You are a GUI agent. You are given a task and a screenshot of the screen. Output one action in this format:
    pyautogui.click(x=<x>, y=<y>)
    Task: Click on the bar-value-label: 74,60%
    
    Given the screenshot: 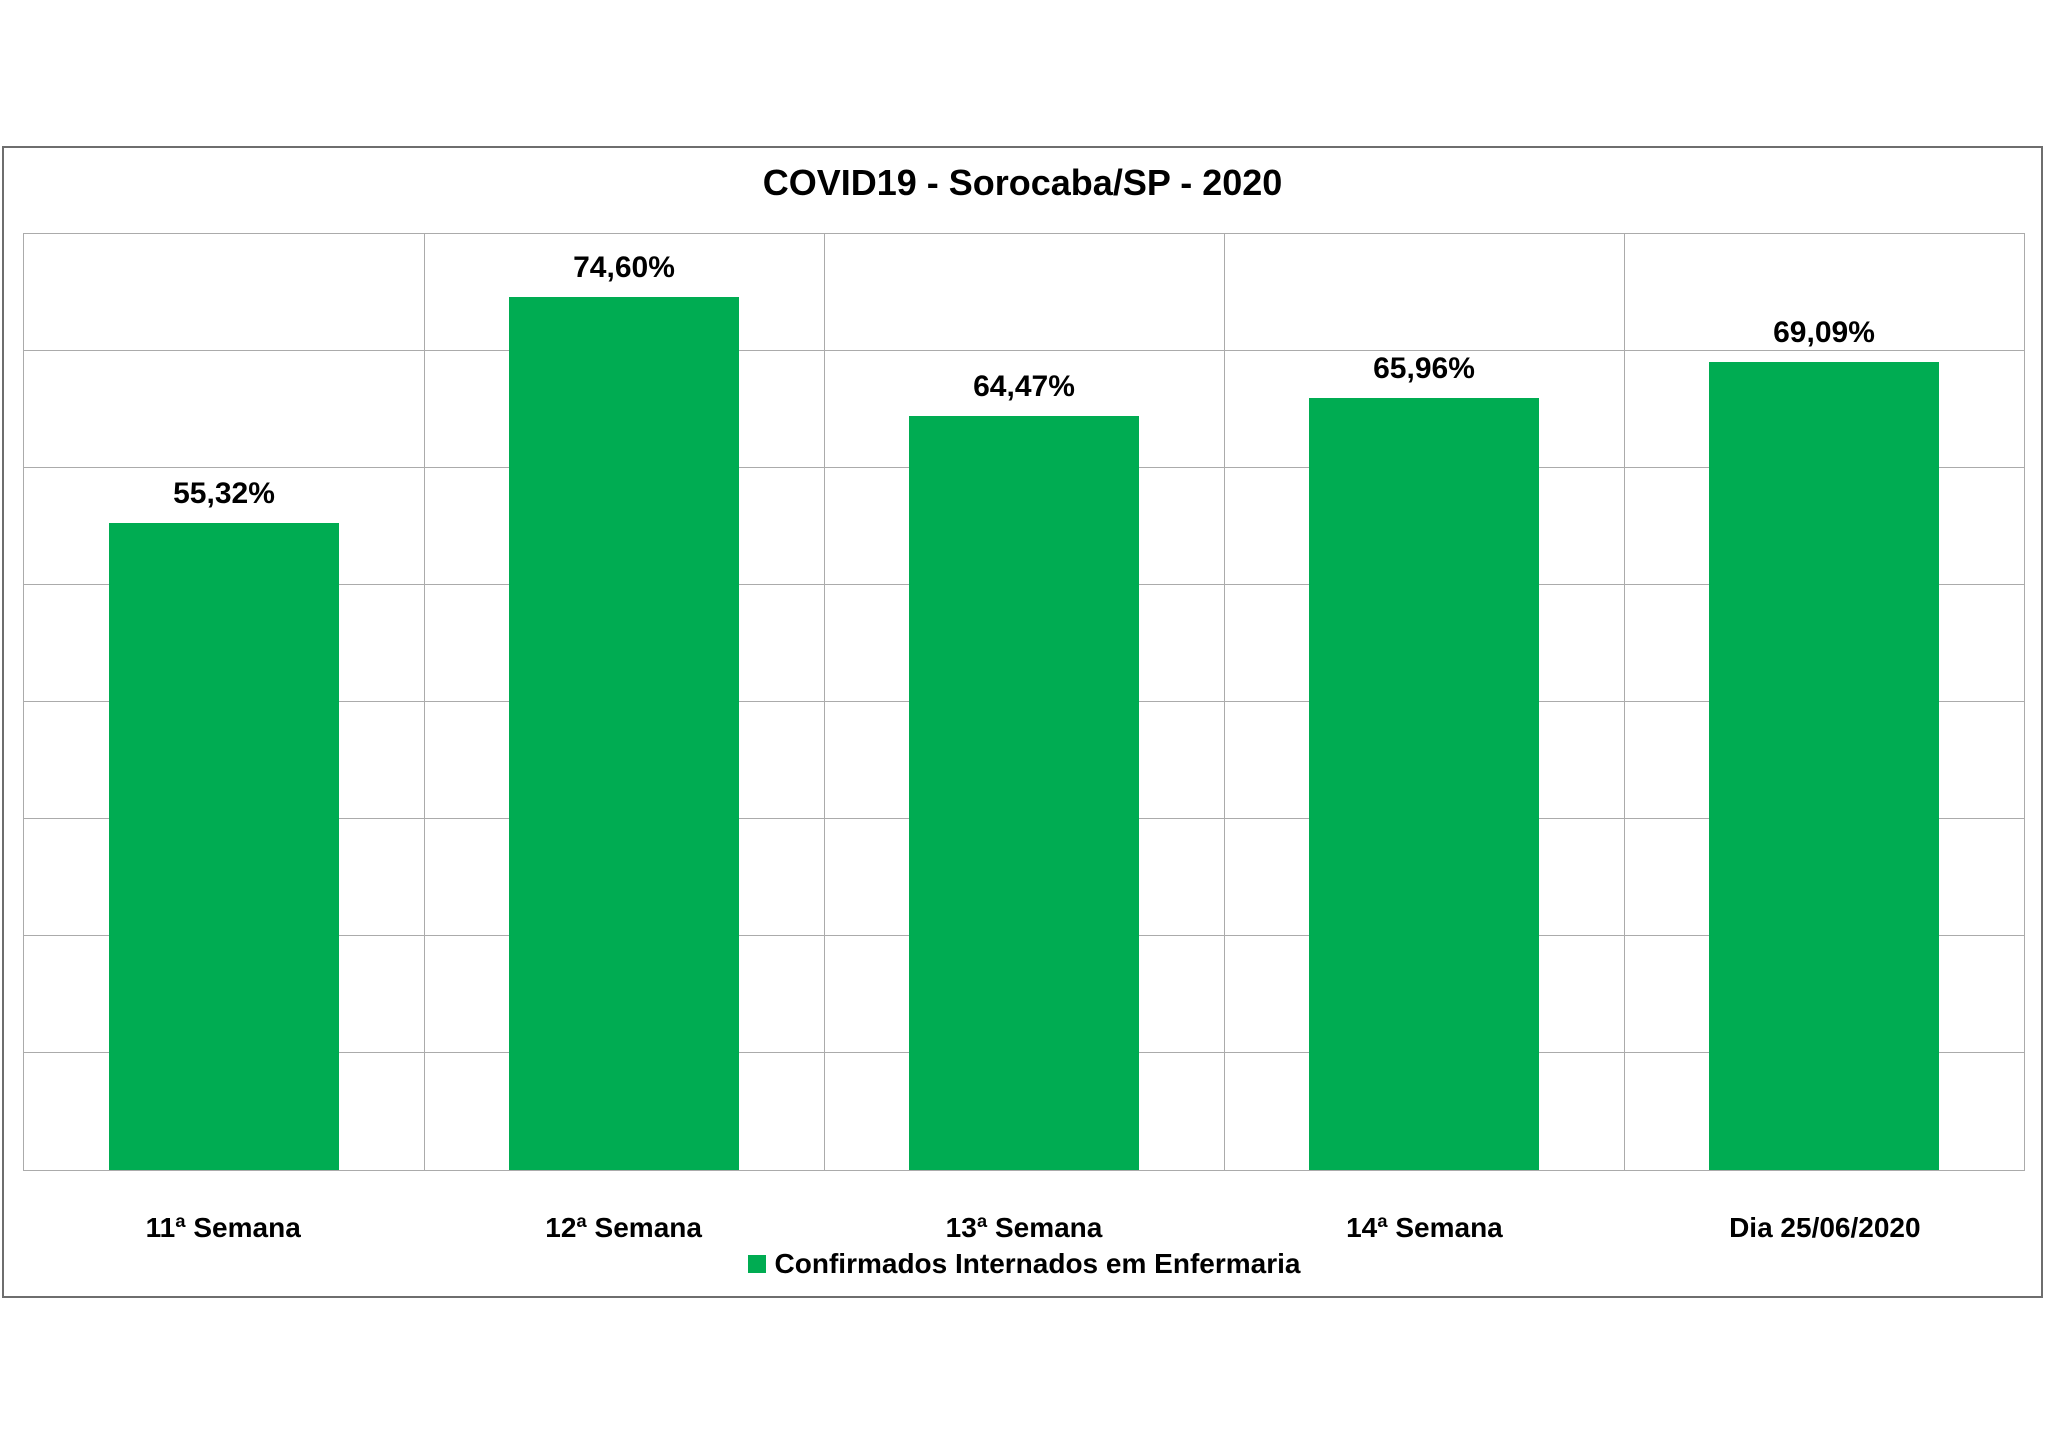 What is the action you would take?
    pyautogui.click(x=624, y=267)
    